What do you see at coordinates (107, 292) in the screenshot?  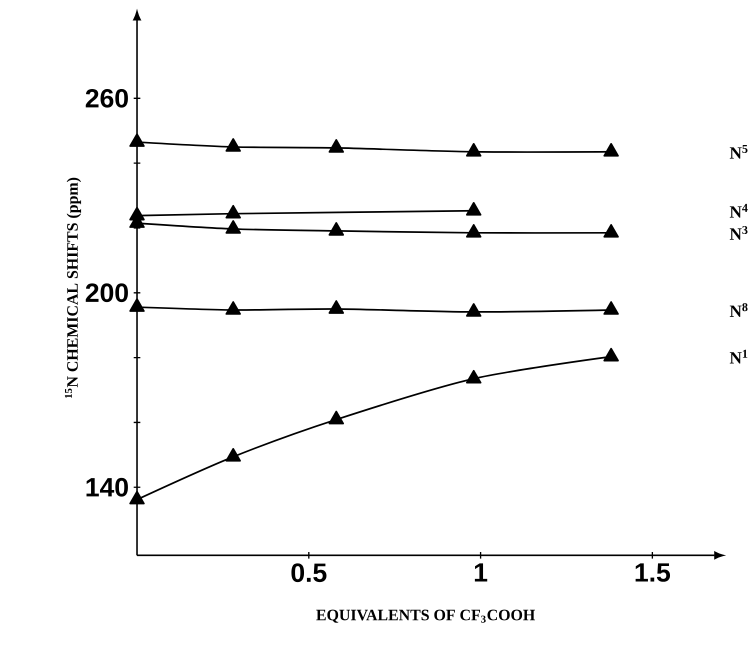 I see `y-tick-label: 200` at bounding box center [107, 292].